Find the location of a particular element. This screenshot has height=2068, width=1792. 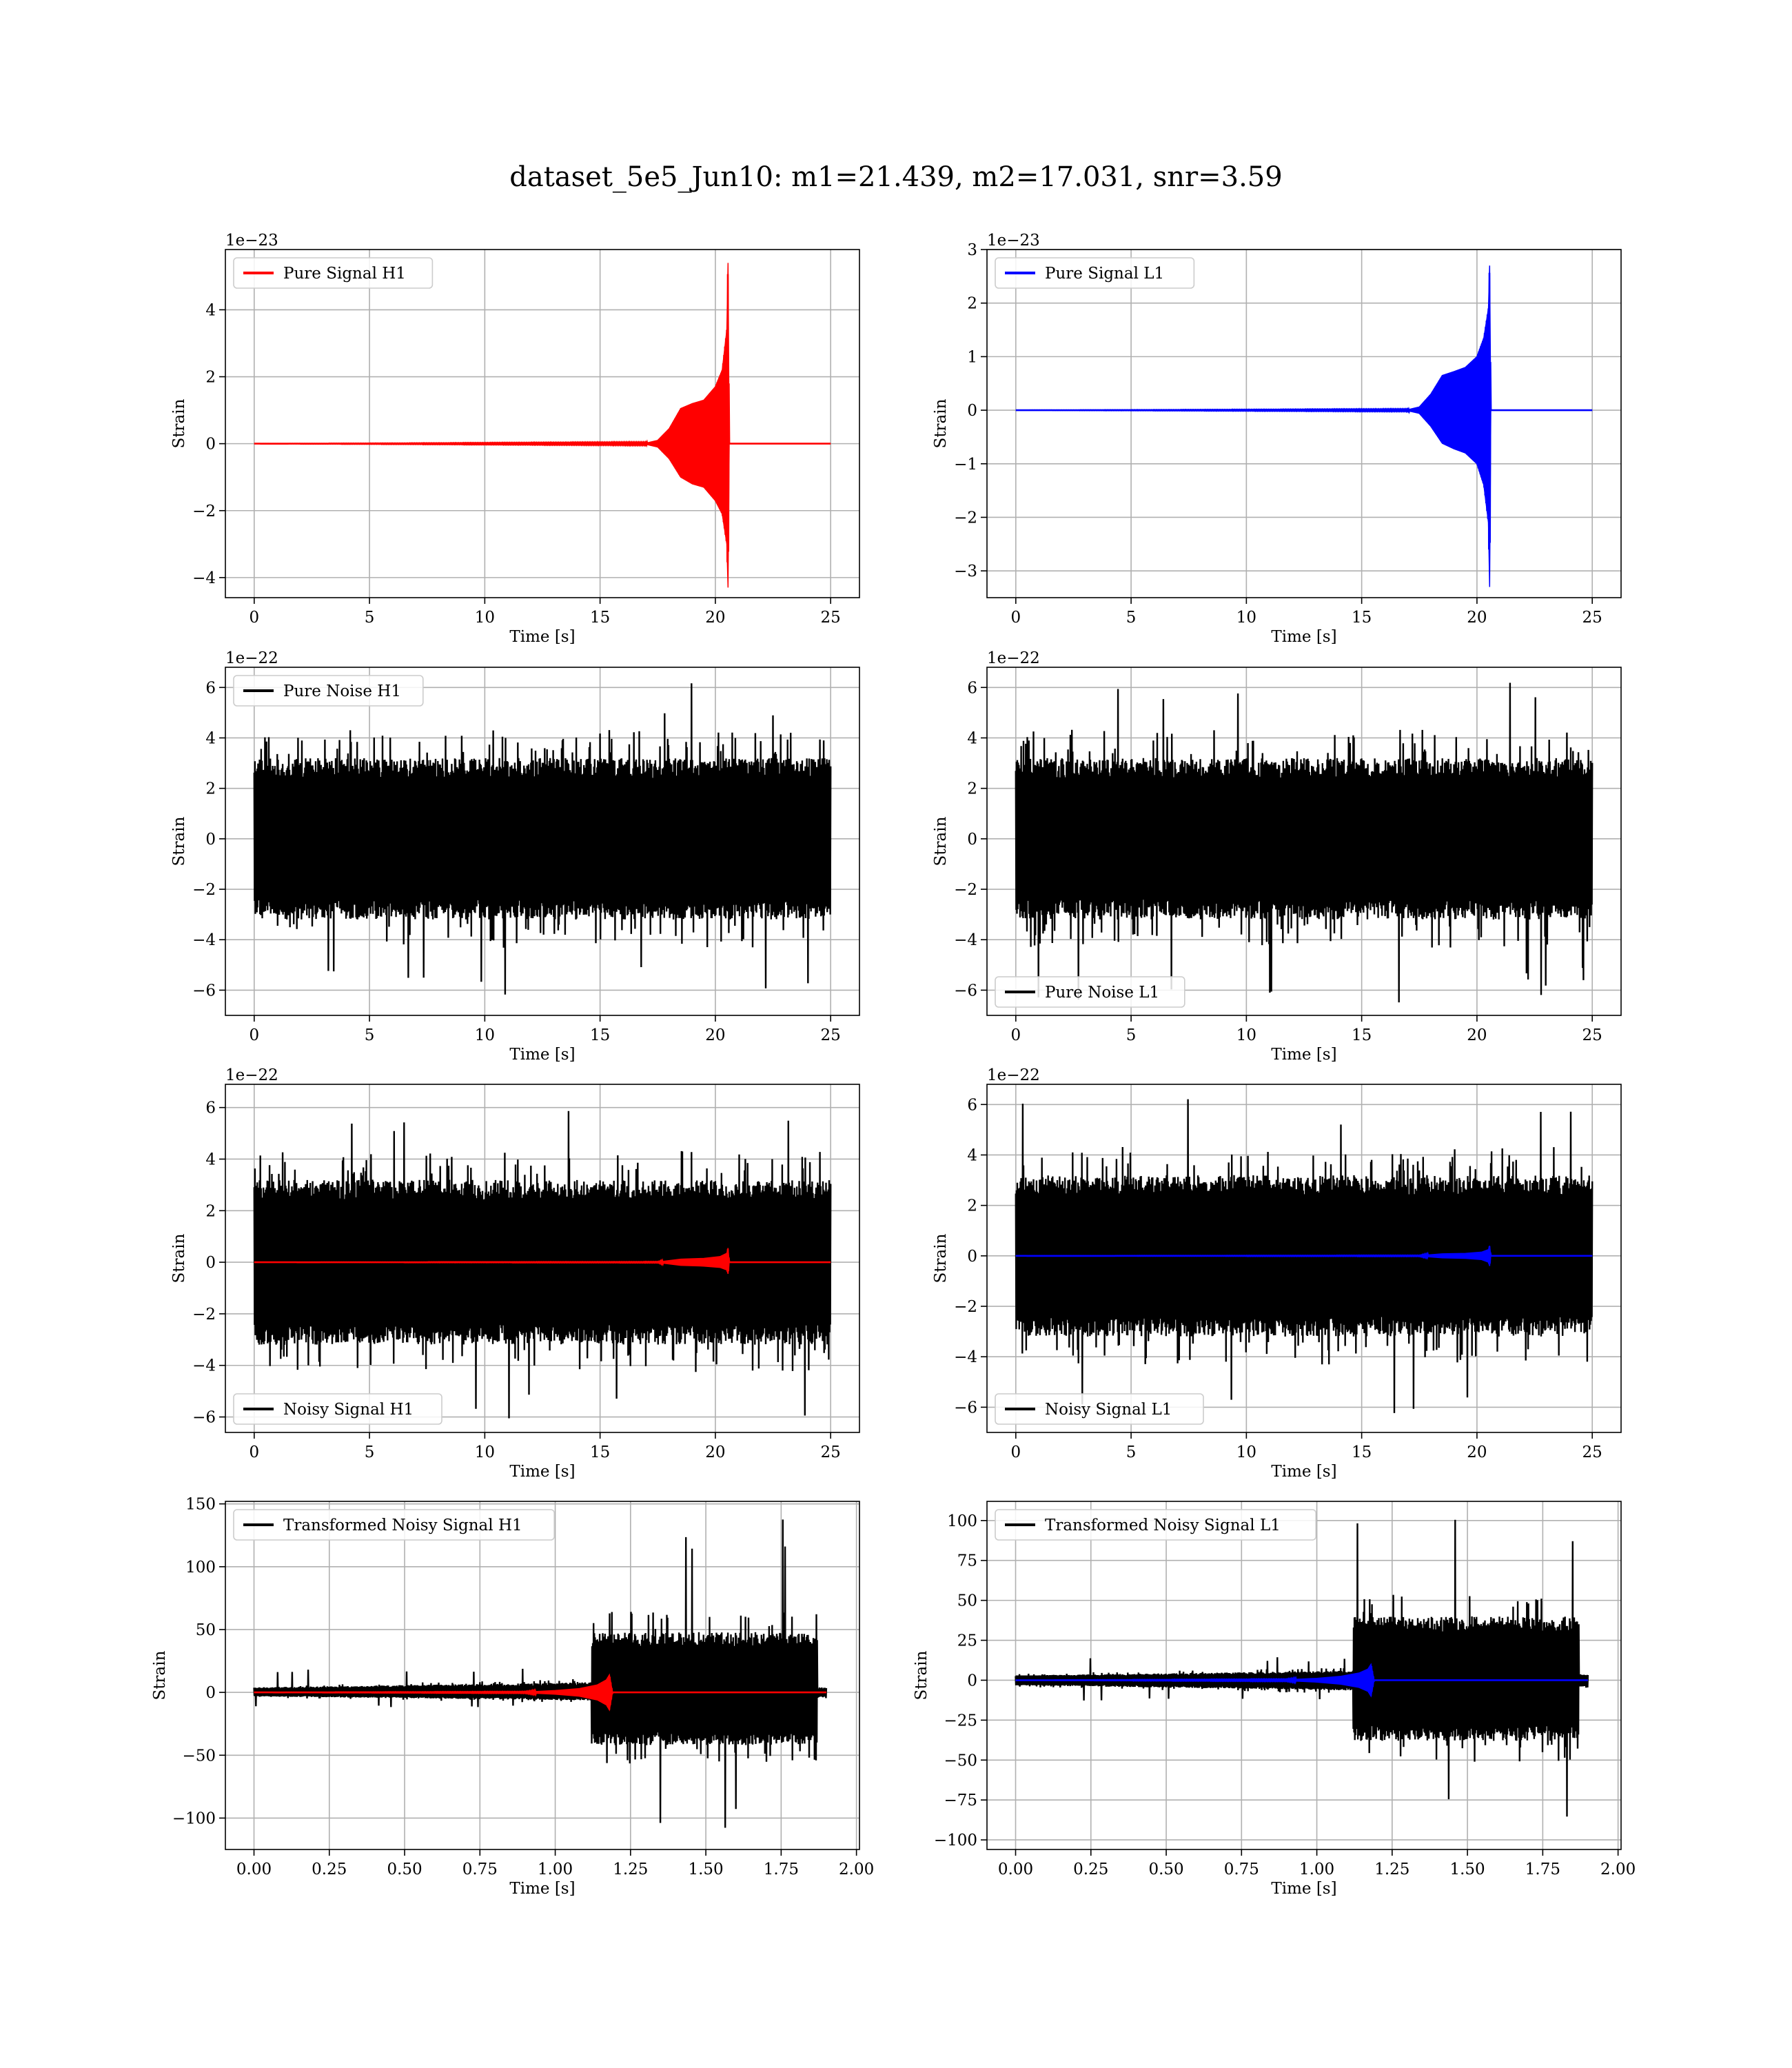

legend-label: Noisy Signal H1 is located at coordinates (348, 1410).